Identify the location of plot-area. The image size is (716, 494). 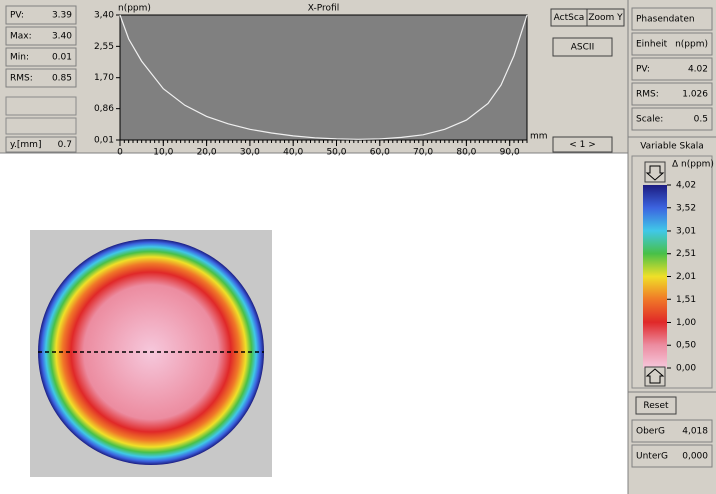
(323, 77).